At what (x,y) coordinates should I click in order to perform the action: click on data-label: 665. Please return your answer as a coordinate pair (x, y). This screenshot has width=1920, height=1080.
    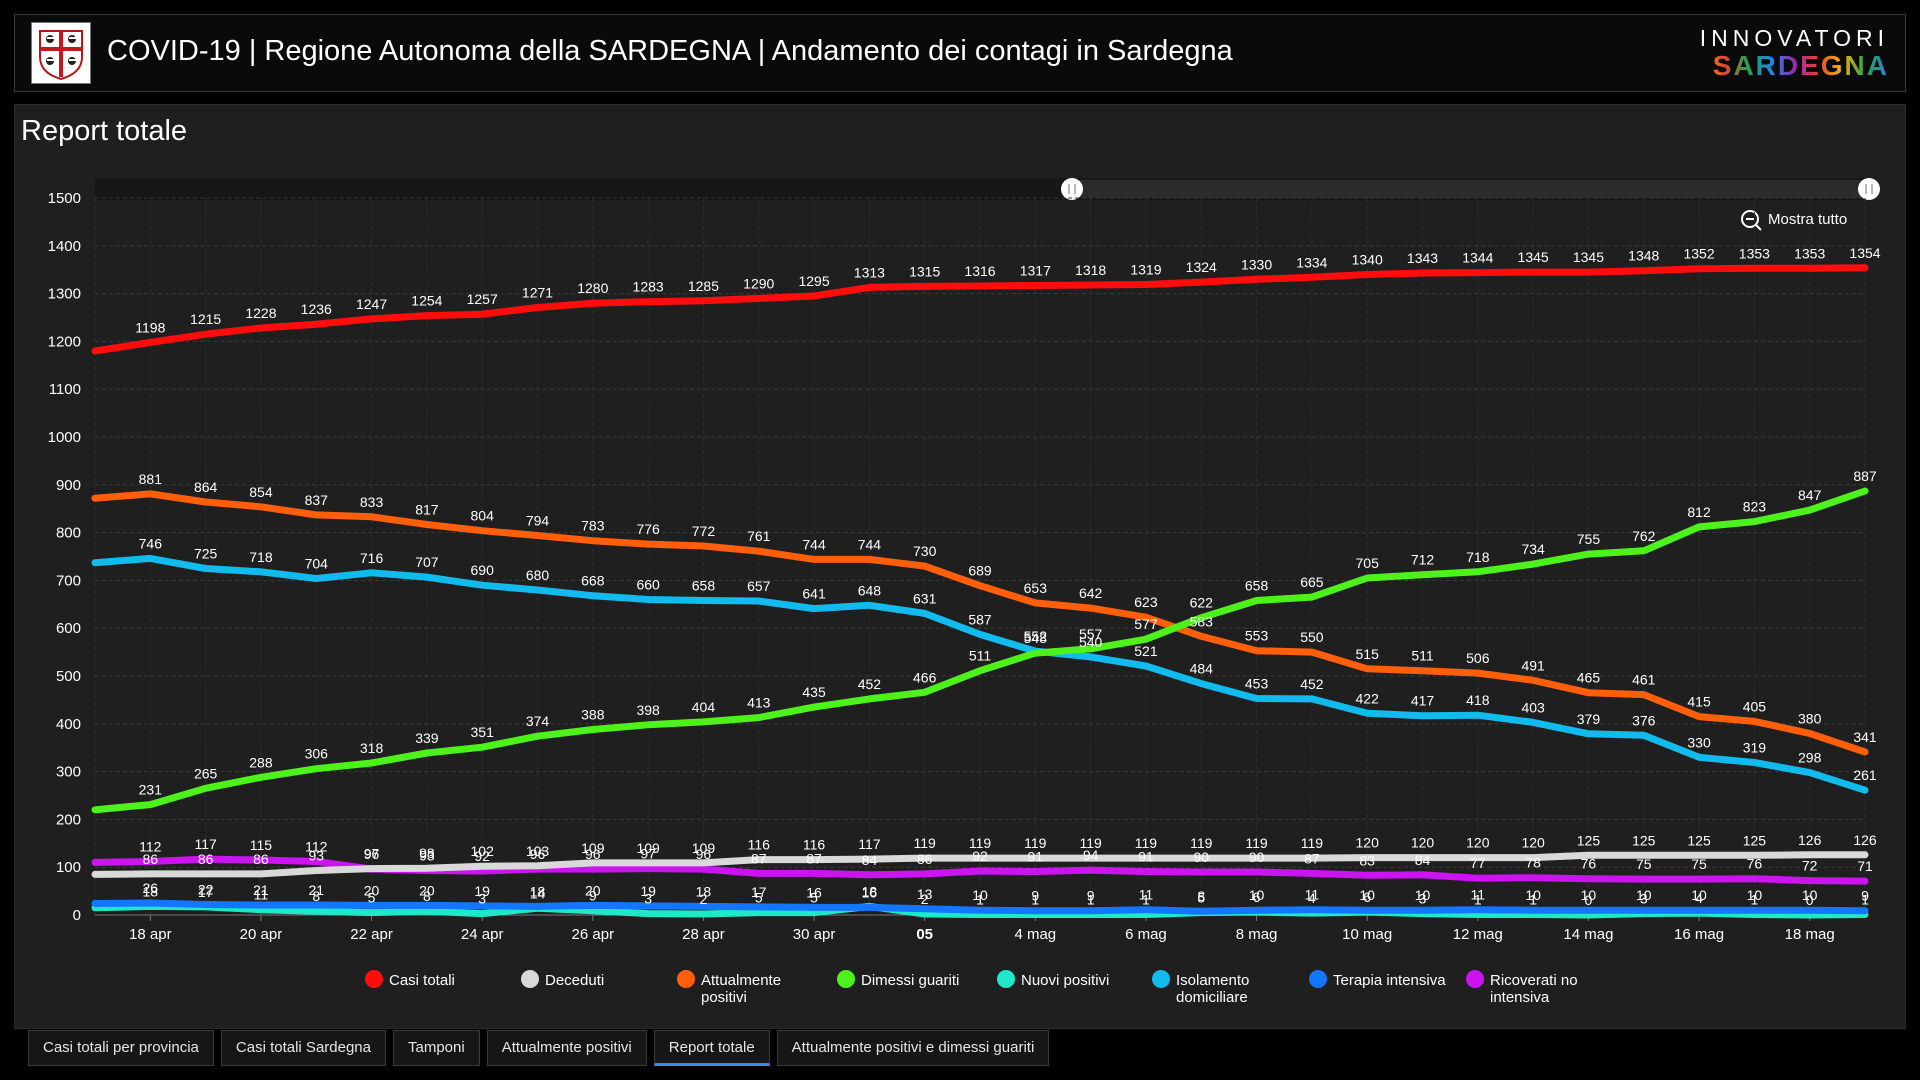
    Looking at the image, I should click on (1312, 582).